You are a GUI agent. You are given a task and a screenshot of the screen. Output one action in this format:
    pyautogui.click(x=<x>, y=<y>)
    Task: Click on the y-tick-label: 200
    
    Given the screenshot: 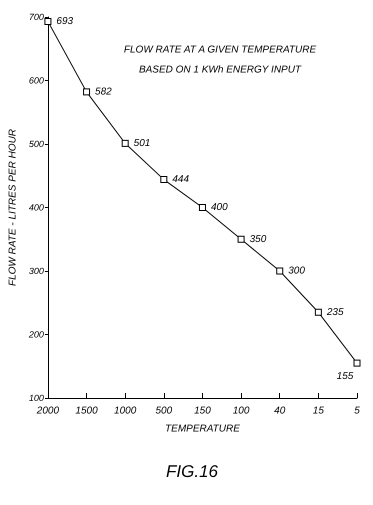 What is the action you would take?
    pyautogui.click(x=36, y=335)
    